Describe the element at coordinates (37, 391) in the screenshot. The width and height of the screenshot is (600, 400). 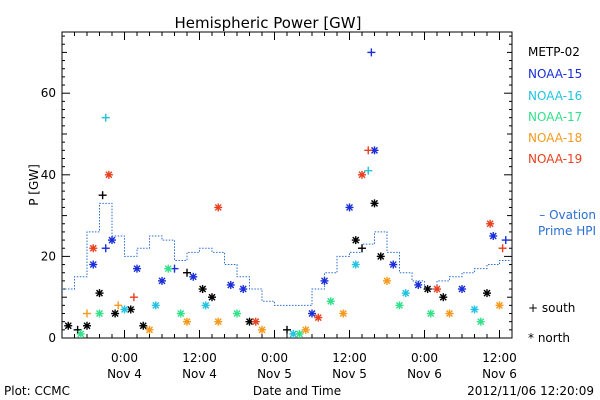
I see `plot-credit: Plot: CCMC` at that location.